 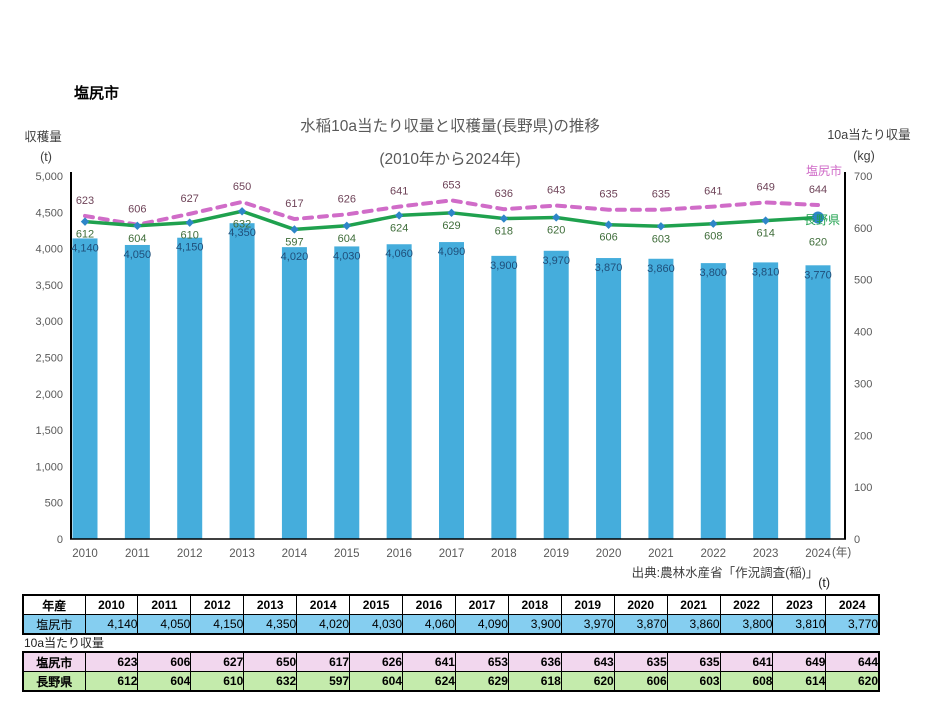 I want to click on year-header: 2024, so click(x=852, y=604).